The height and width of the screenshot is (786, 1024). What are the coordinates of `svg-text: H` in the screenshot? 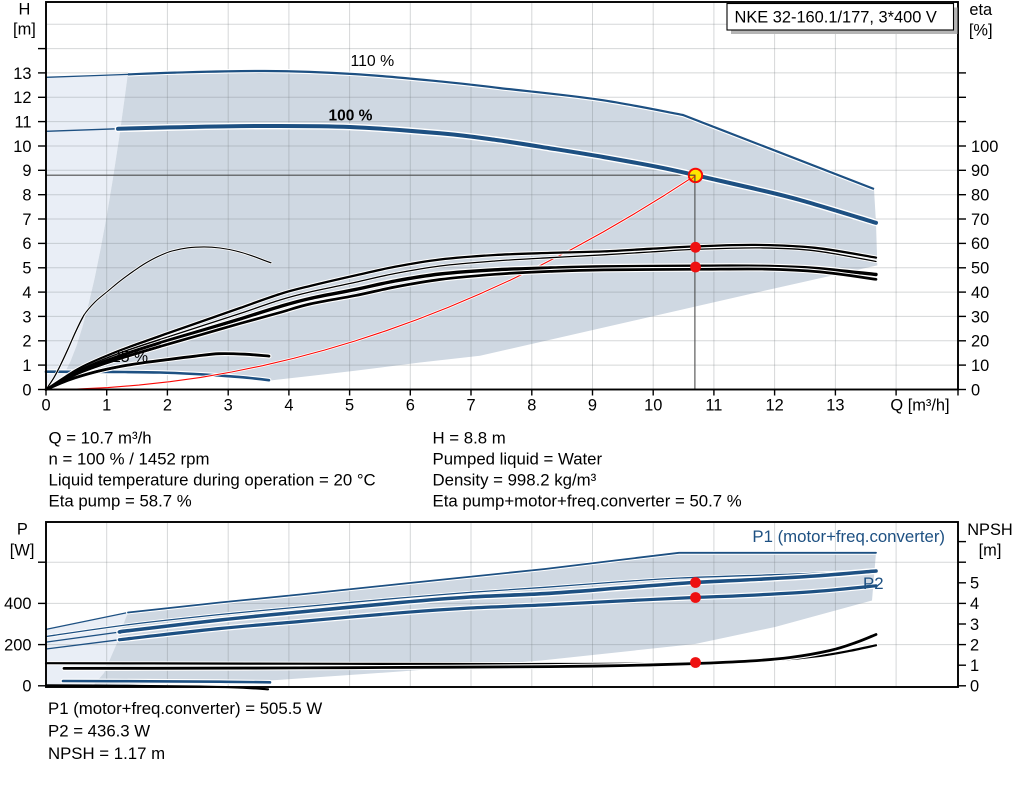 It's located at (24, 10).